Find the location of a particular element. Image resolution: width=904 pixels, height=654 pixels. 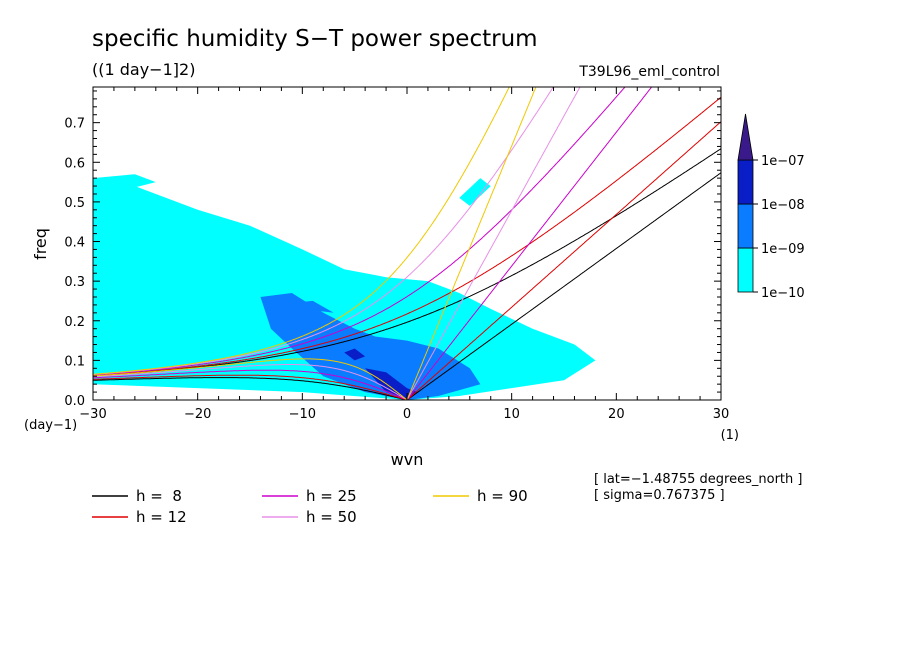

colorbar-label: 1e−08 is located at coordinates (783, 205).